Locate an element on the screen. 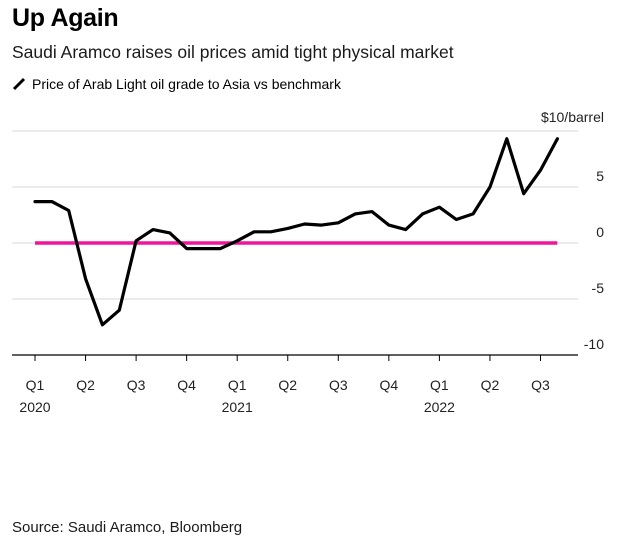  y-tick-label: $10/barrel is located at coordinates (572, 117).